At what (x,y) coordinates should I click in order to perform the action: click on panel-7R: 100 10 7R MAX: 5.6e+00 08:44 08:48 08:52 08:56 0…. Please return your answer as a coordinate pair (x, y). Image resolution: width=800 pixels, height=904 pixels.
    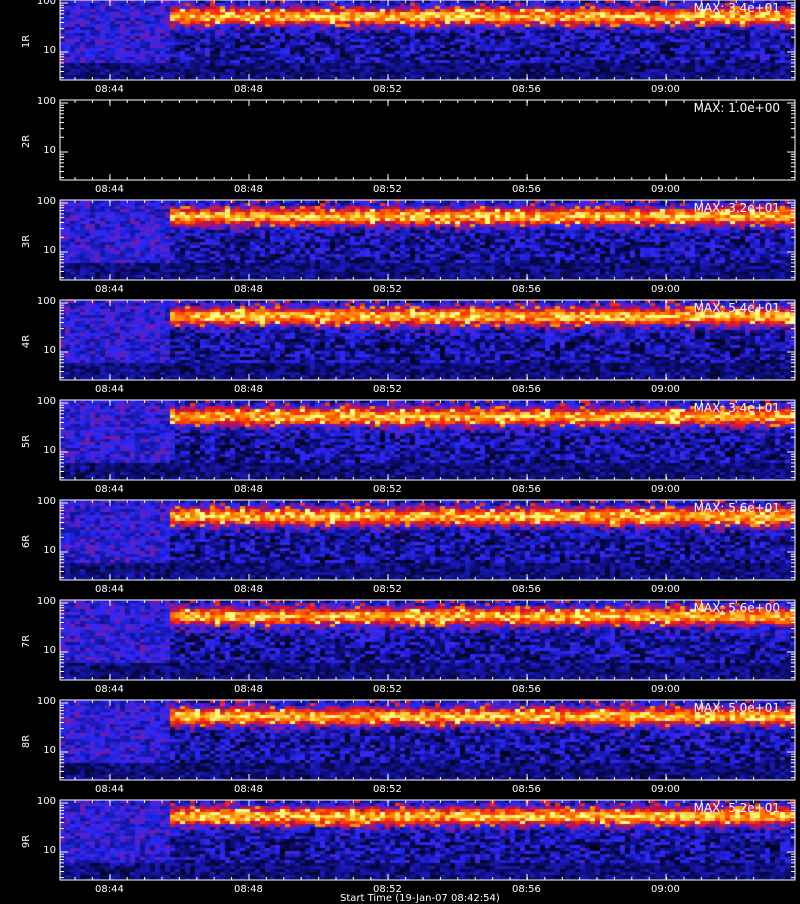
    Looking at the image, I should click on (400, 648).